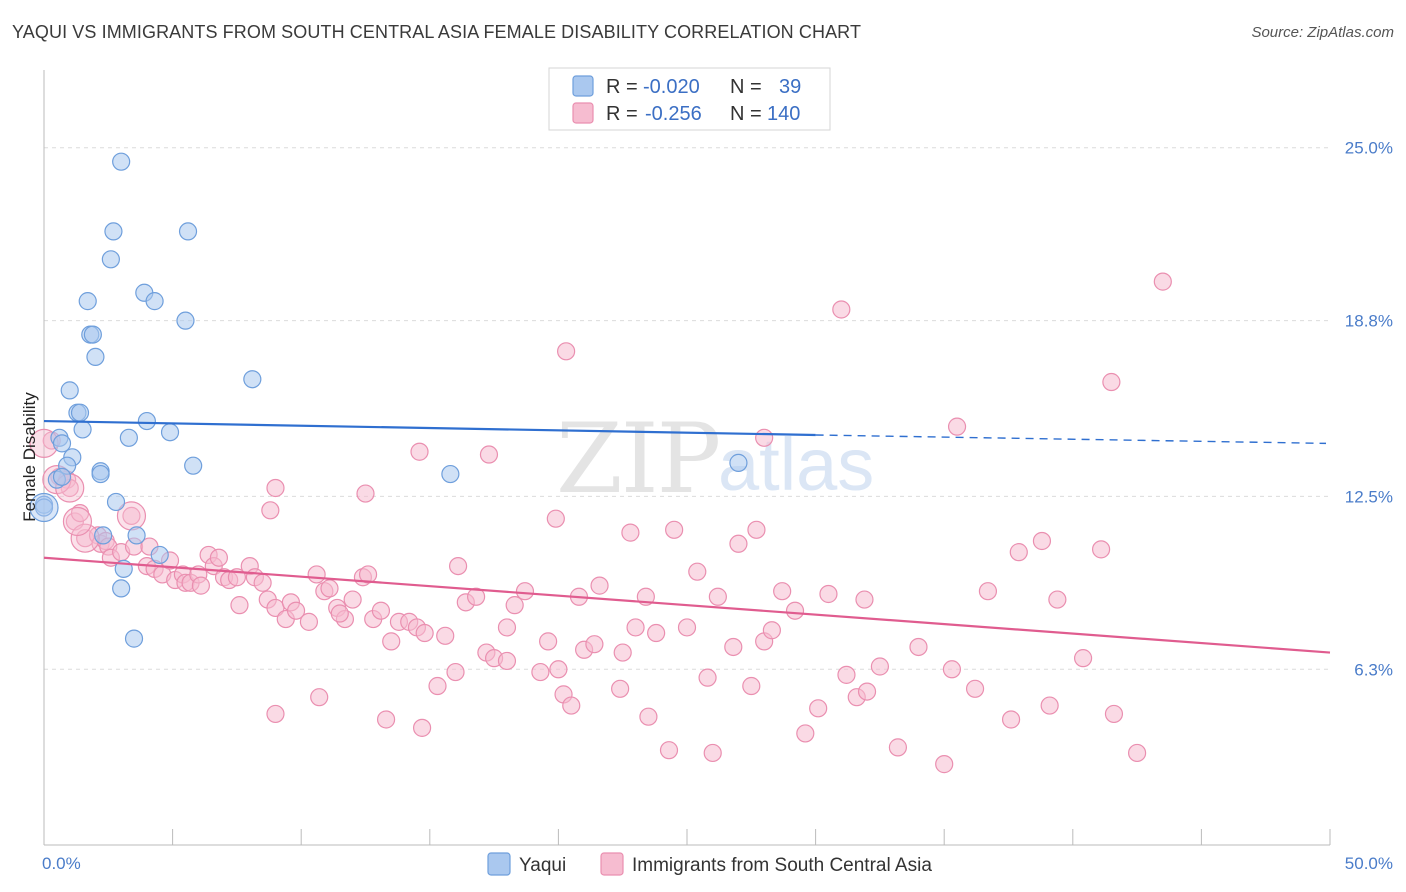  I want to click on legend-bottom-swatch-yaqui, so click(499, 864).